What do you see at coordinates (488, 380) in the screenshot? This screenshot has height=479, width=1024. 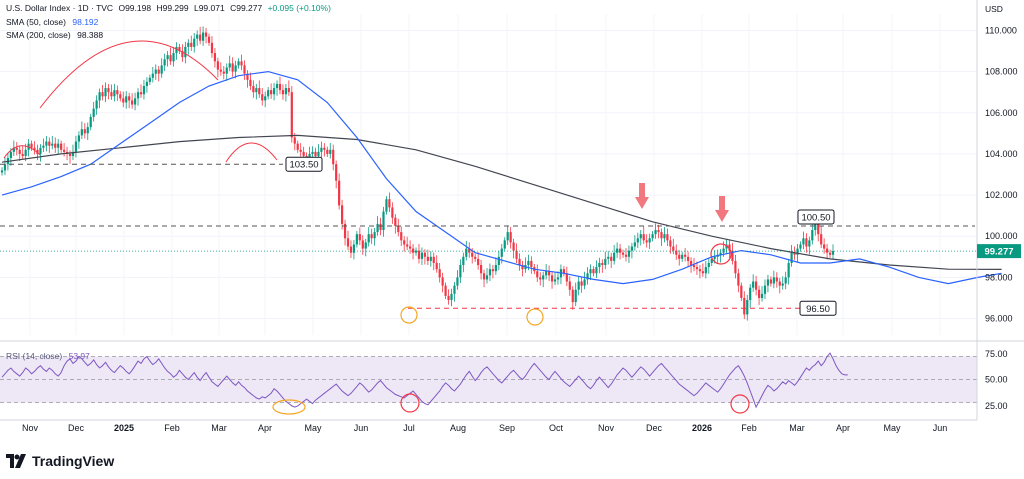 I see `rsi-pane` at bounding box center [488, 380].